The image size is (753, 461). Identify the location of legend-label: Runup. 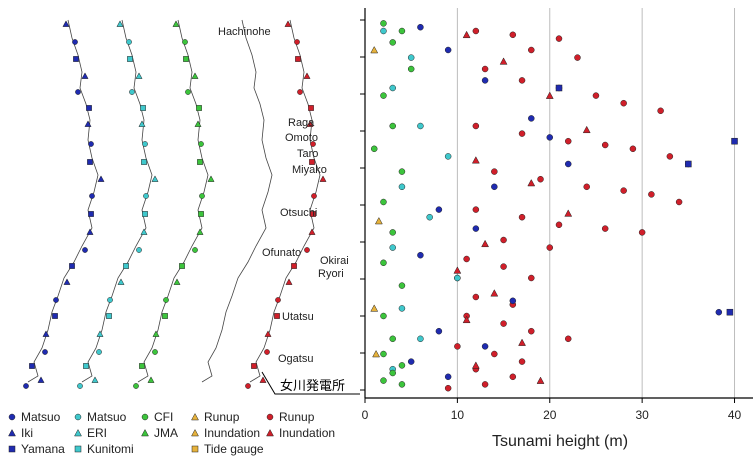
(222, 417).